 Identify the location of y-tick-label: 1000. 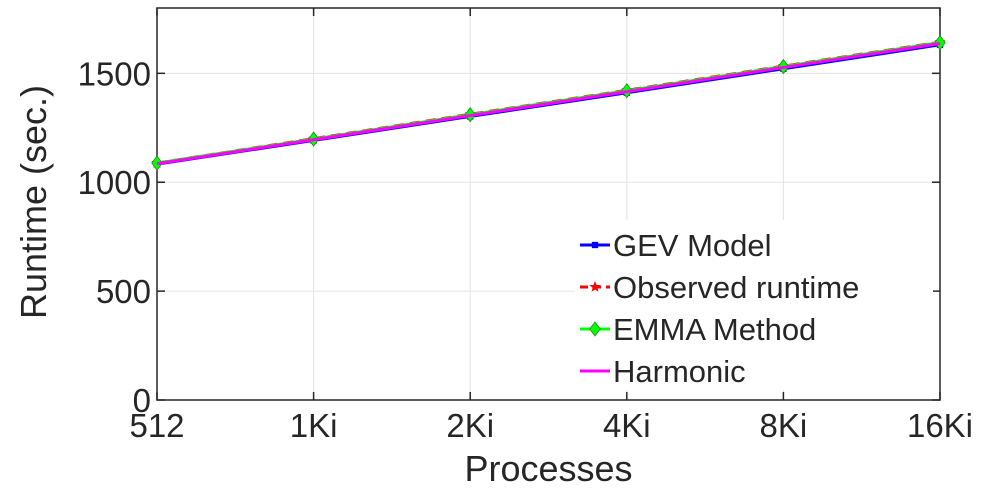
(114, 182).